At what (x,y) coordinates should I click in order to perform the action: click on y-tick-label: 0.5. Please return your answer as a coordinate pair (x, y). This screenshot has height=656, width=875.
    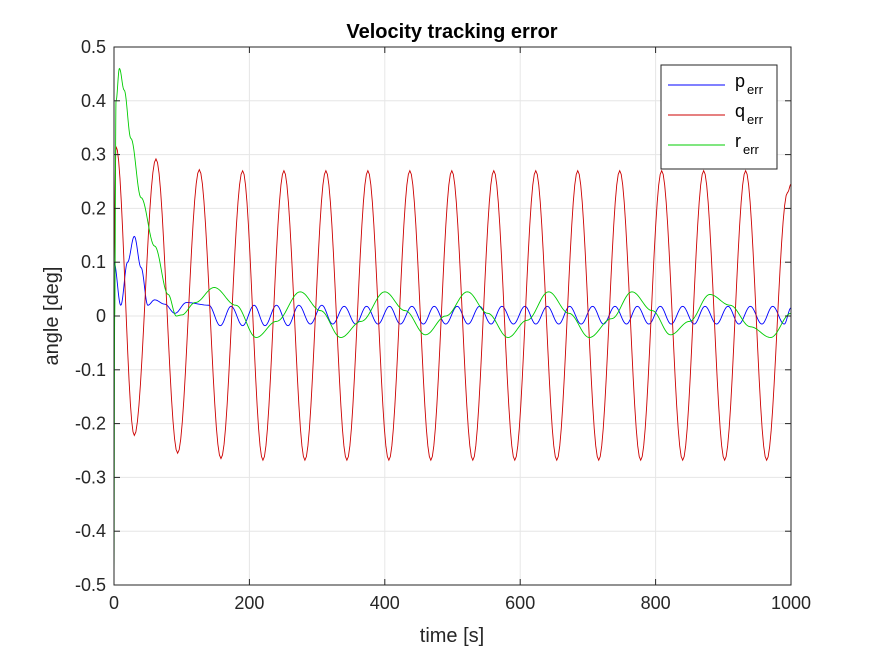
    Looking at the image, I should click on (93, 47).